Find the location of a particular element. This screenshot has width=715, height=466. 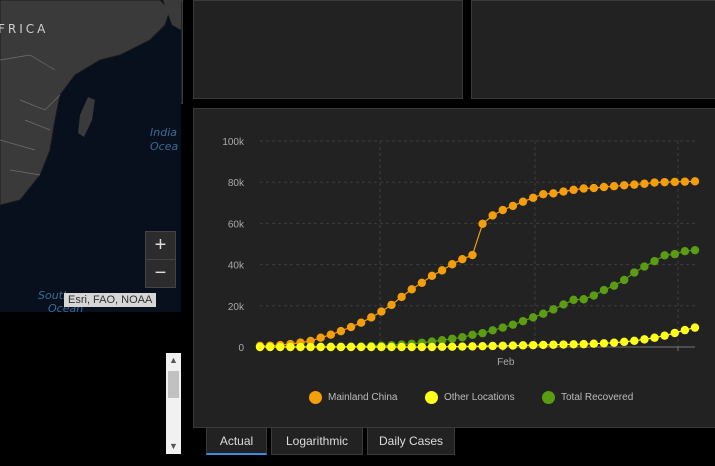

scroll-up-arrow-icon: ▲ is located at coordinates (173, 360).